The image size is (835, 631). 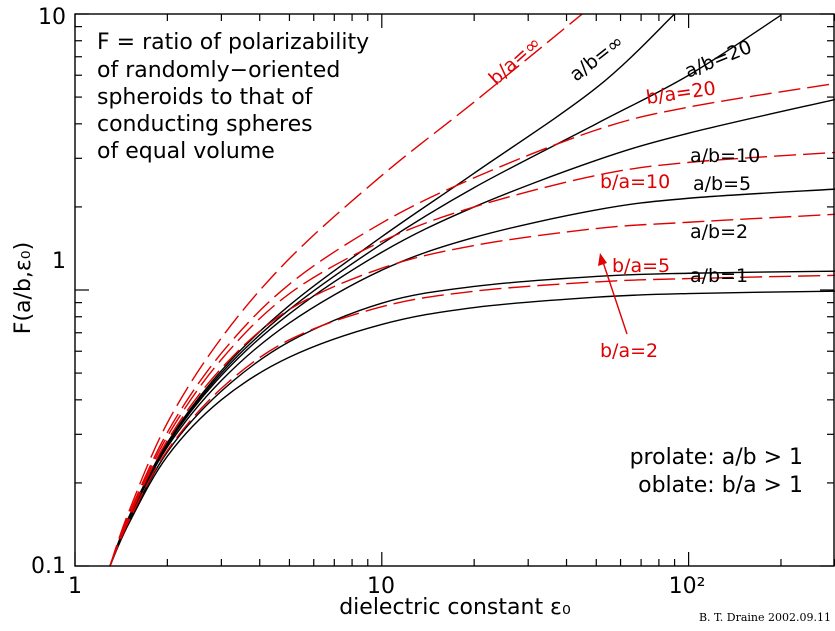 I want to click on y-axis-label: F(a/b,ε₀), so click(x=23, y=288).